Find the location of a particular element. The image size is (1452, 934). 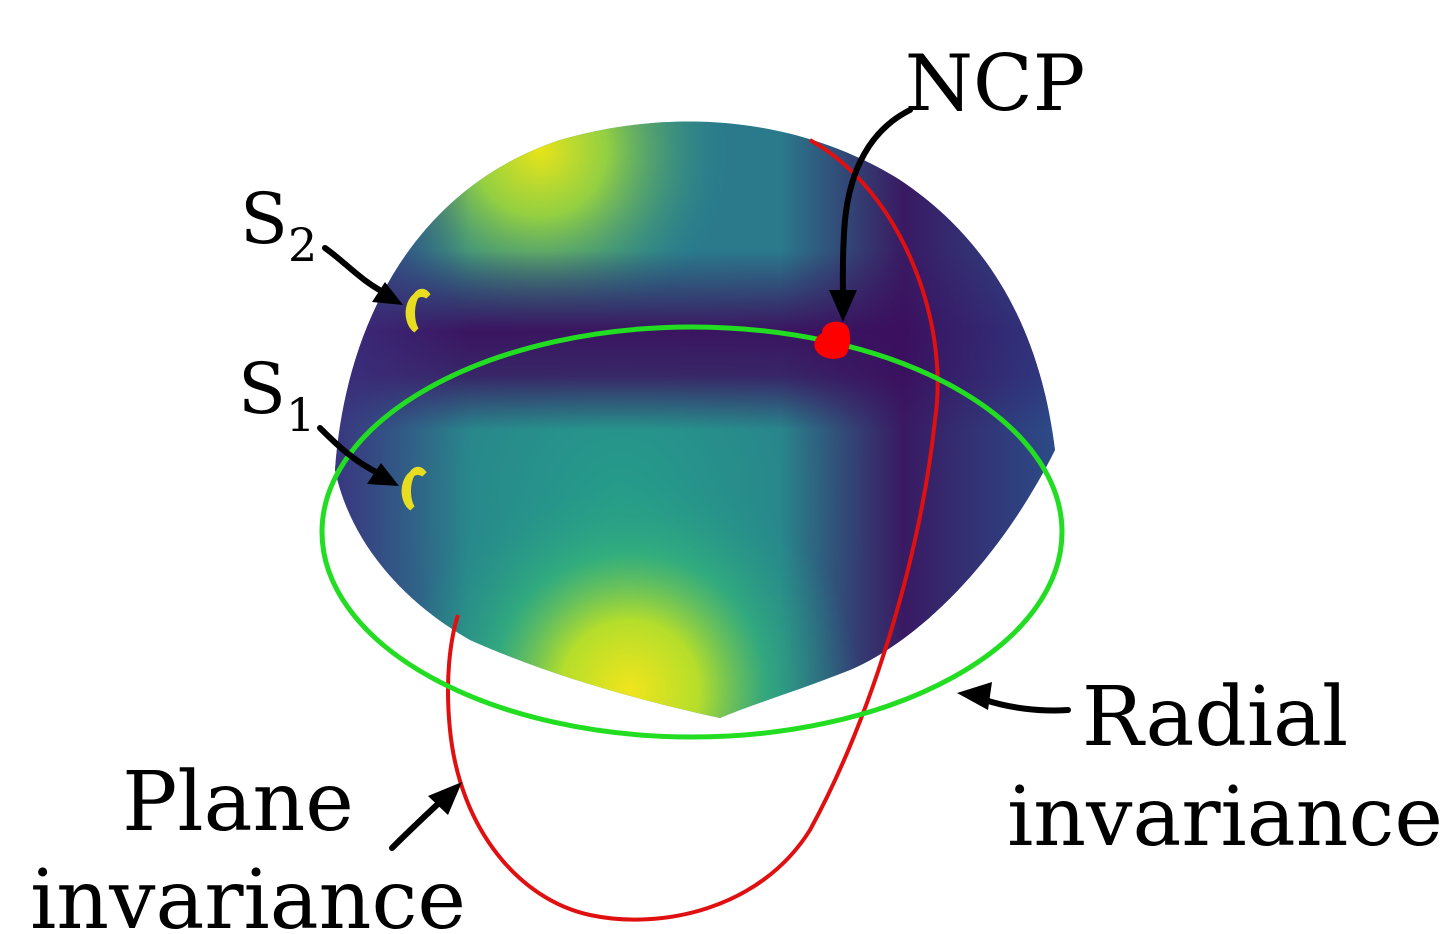

arrowhead-ncp is located at coordinates (843, 306).